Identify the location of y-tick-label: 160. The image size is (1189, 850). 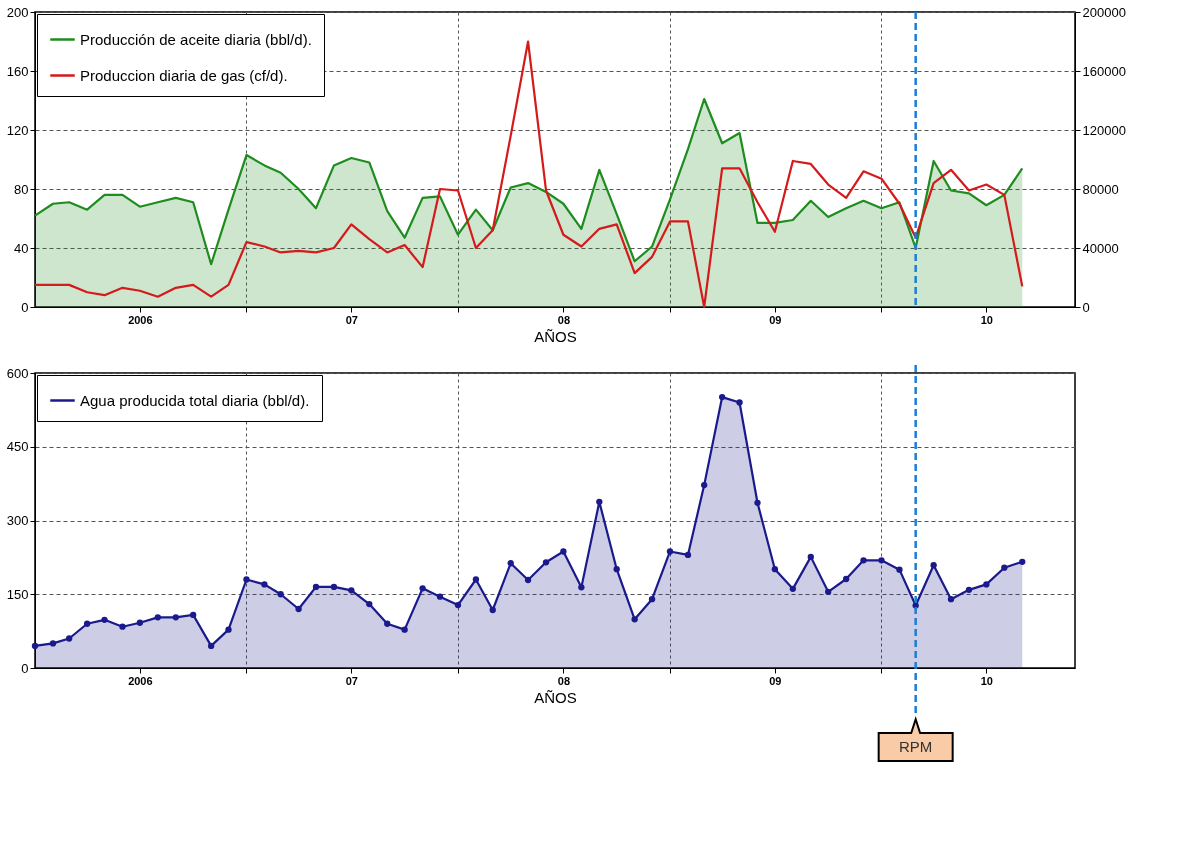
(17, 71).